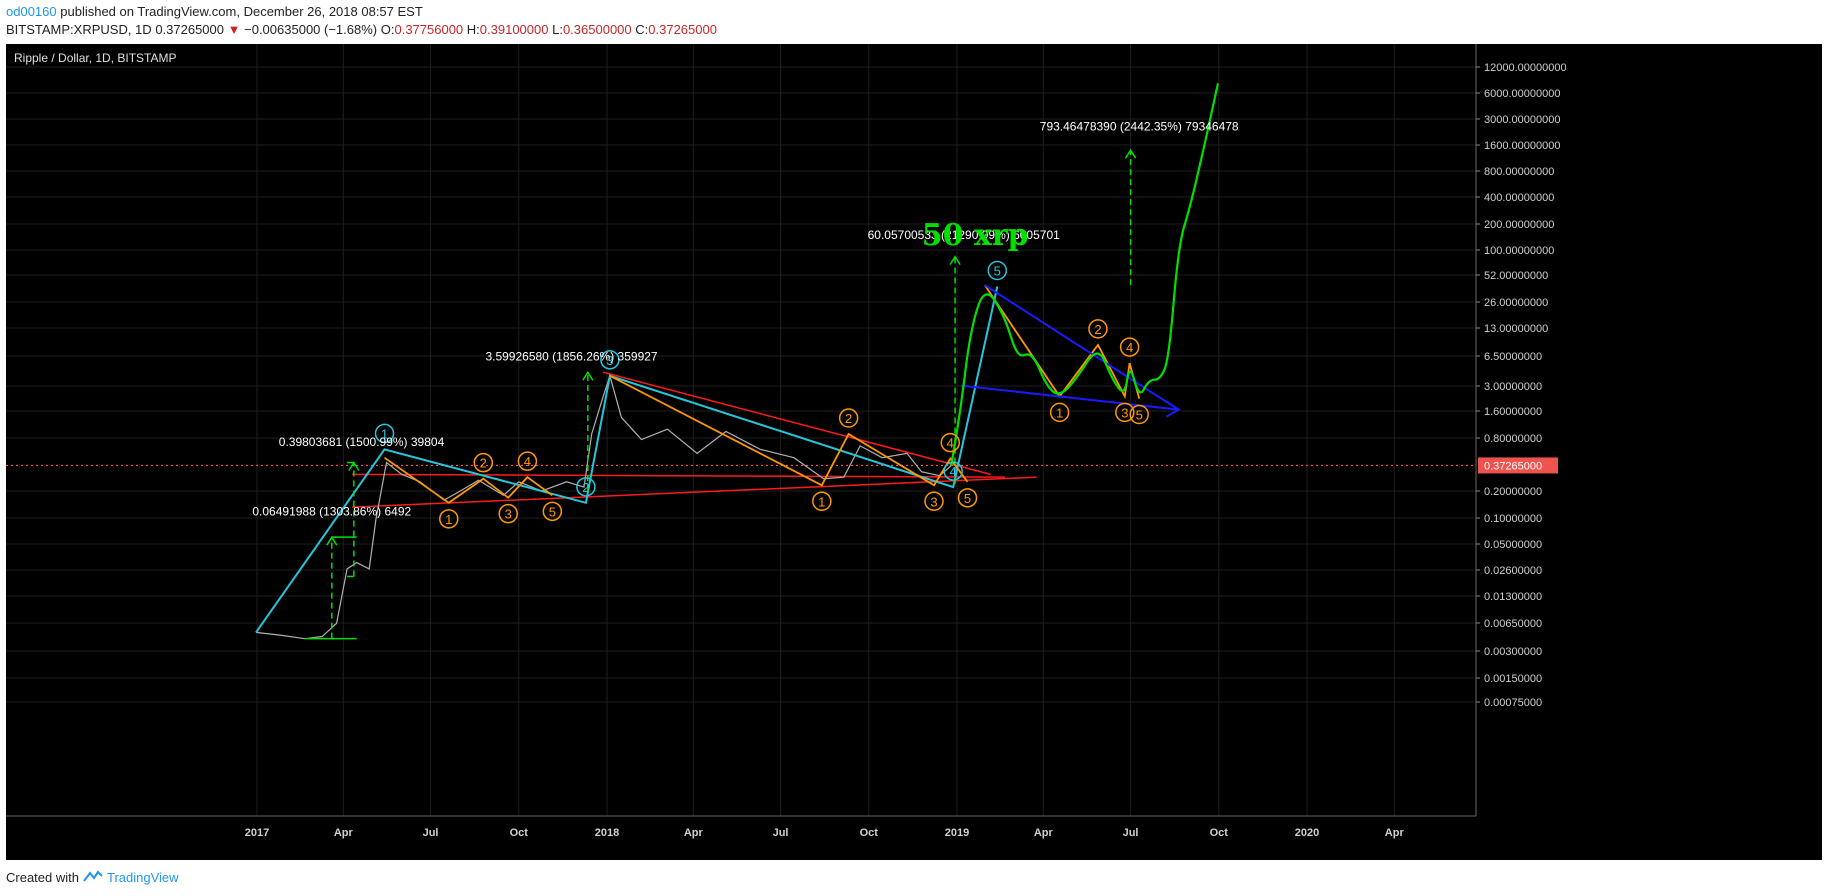 Image resolution: width=1828 pixels, height=896 pixels. I want to click on measure-annotation: 0.06491988 (1303.86%) 6492, so click(331, 512).